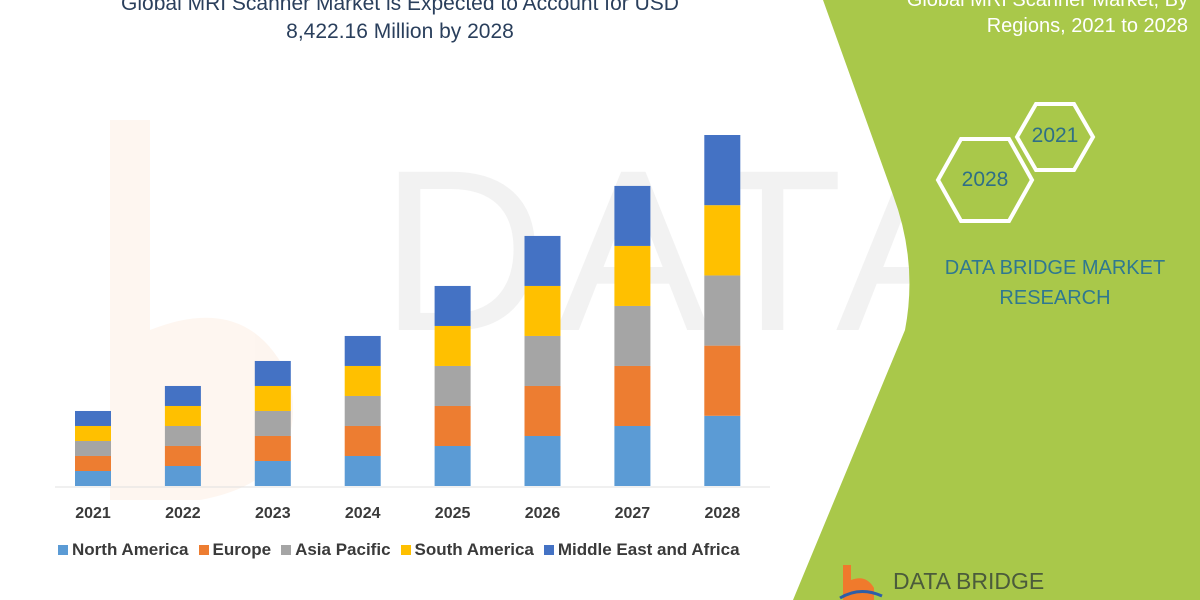  What do you see at coordinates (272, 423) in the screenshot?
I see `bar-segment-asia-pacific-2023` at bounding box center [272, 423].